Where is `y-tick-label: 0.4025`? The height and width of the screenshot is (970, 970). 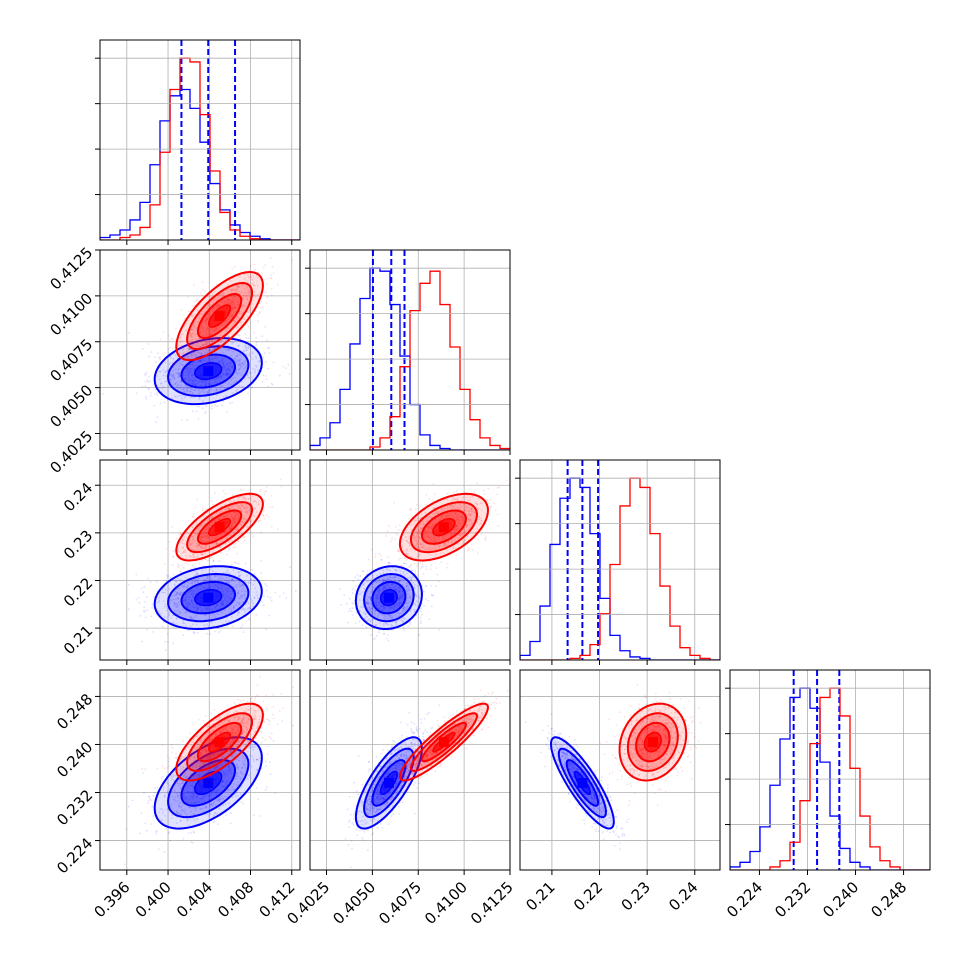
y-tick-label: 0.4025 is located at coordinates (72, 452).